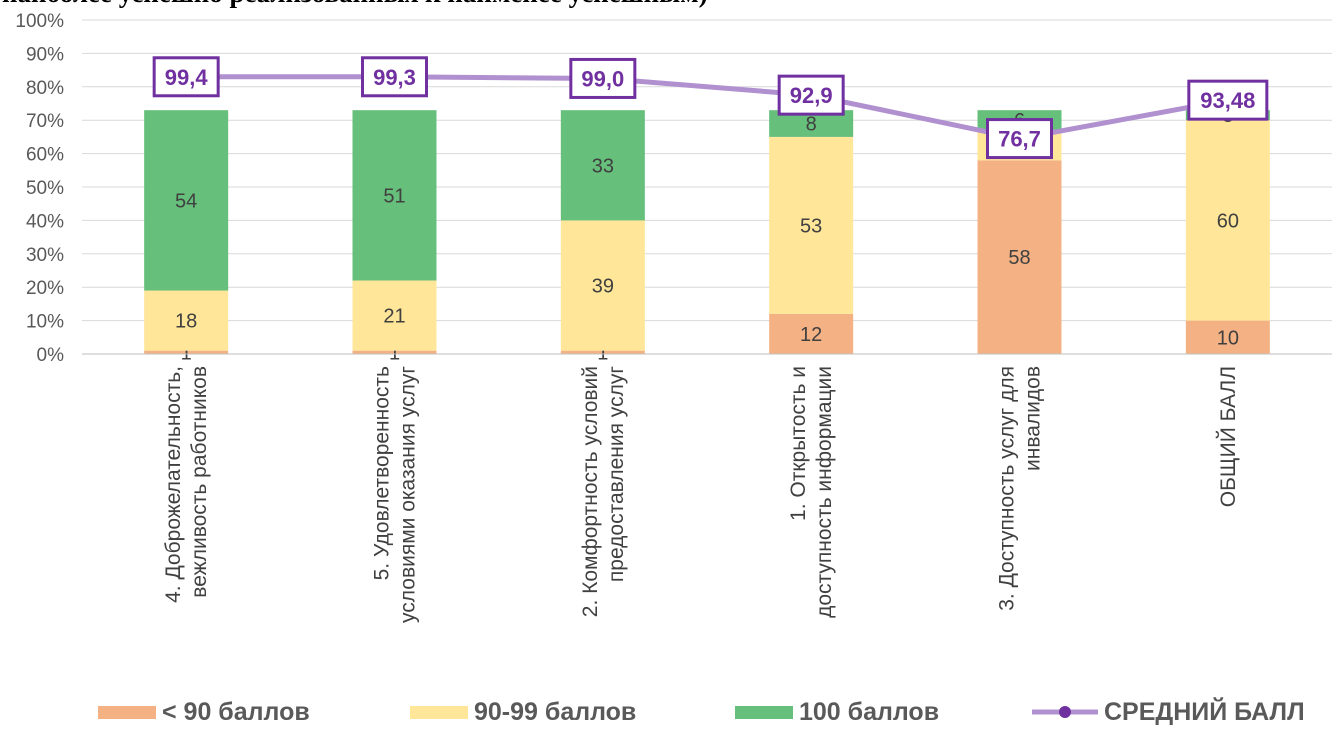 This screenshot has width=1344, height=751. I want to click on data-label: 8, so click(811, 125).